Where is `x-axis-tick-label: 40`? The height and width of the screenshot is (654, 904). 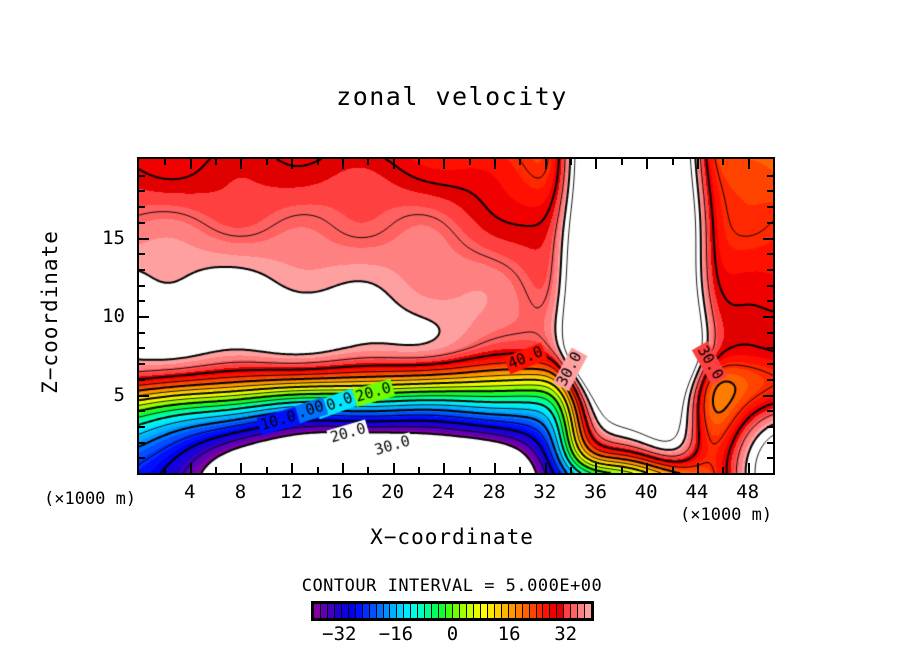 x-axis-tick-label: 40 is located at coordinates (646, 492).